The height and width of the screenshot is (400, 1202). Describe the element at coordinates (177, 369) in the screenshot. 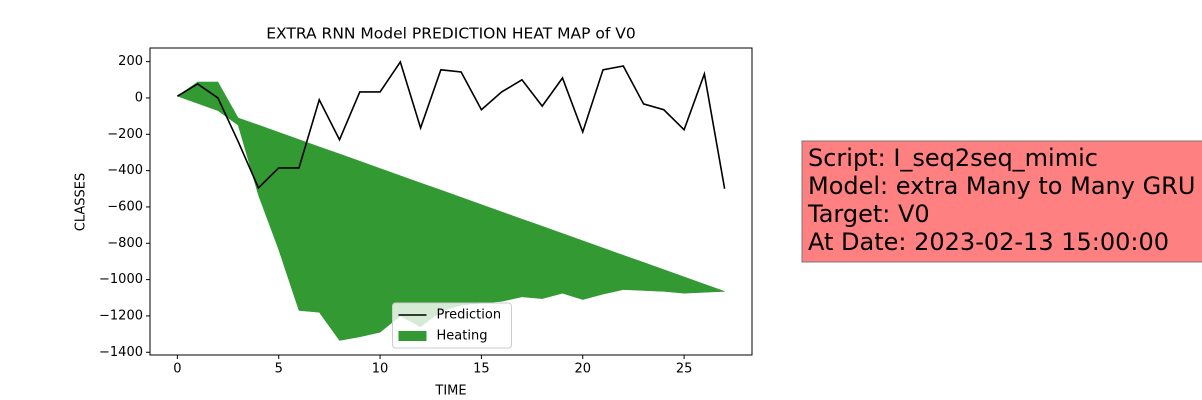

I see `x-tick-label: 0` at that location.